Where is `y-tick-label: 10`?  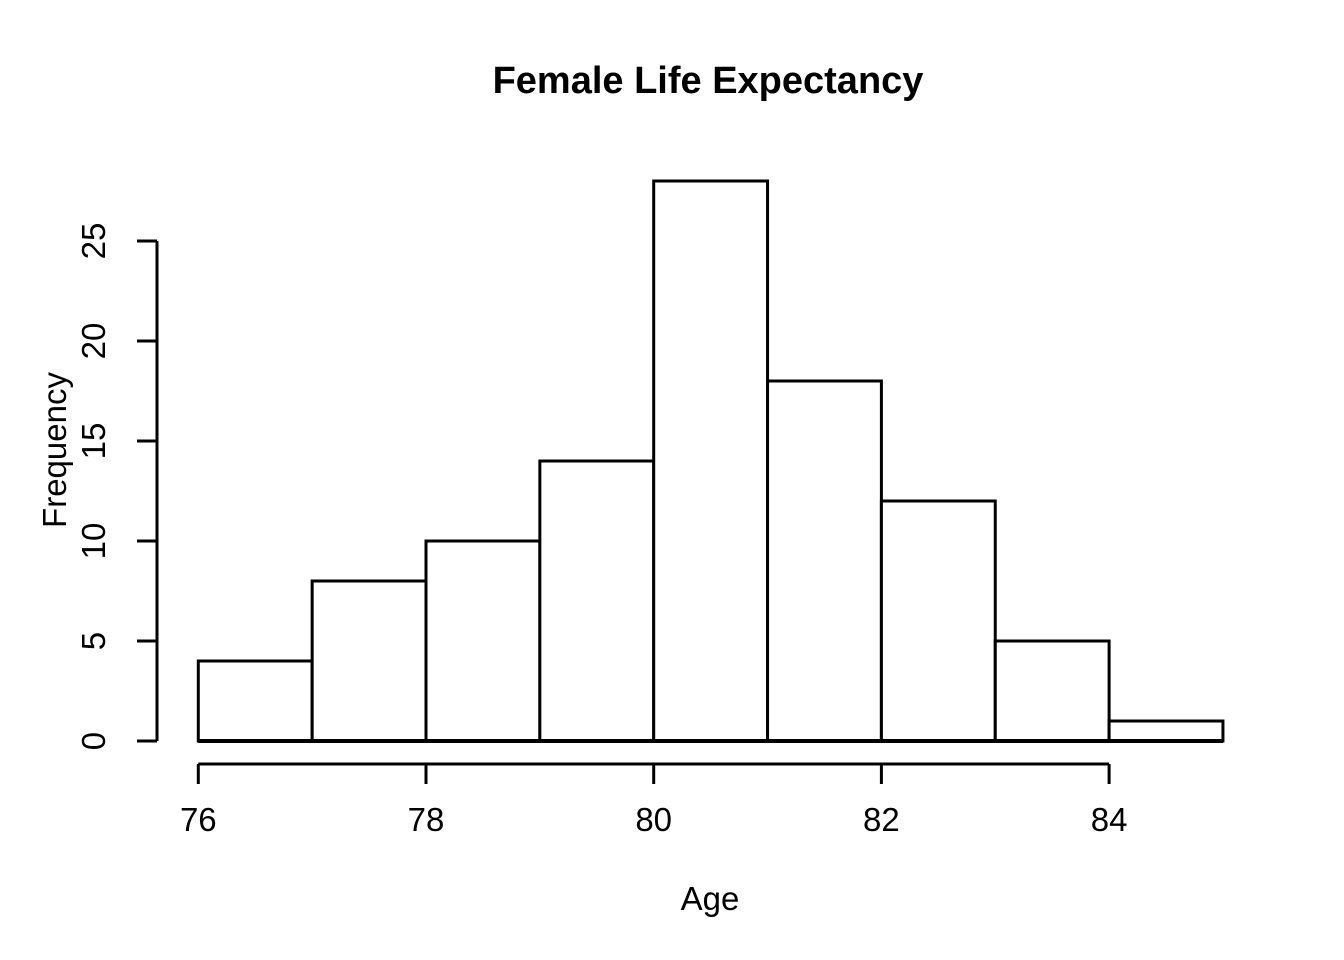 y-tick-label: 10 is located at coordinates (93, 541).